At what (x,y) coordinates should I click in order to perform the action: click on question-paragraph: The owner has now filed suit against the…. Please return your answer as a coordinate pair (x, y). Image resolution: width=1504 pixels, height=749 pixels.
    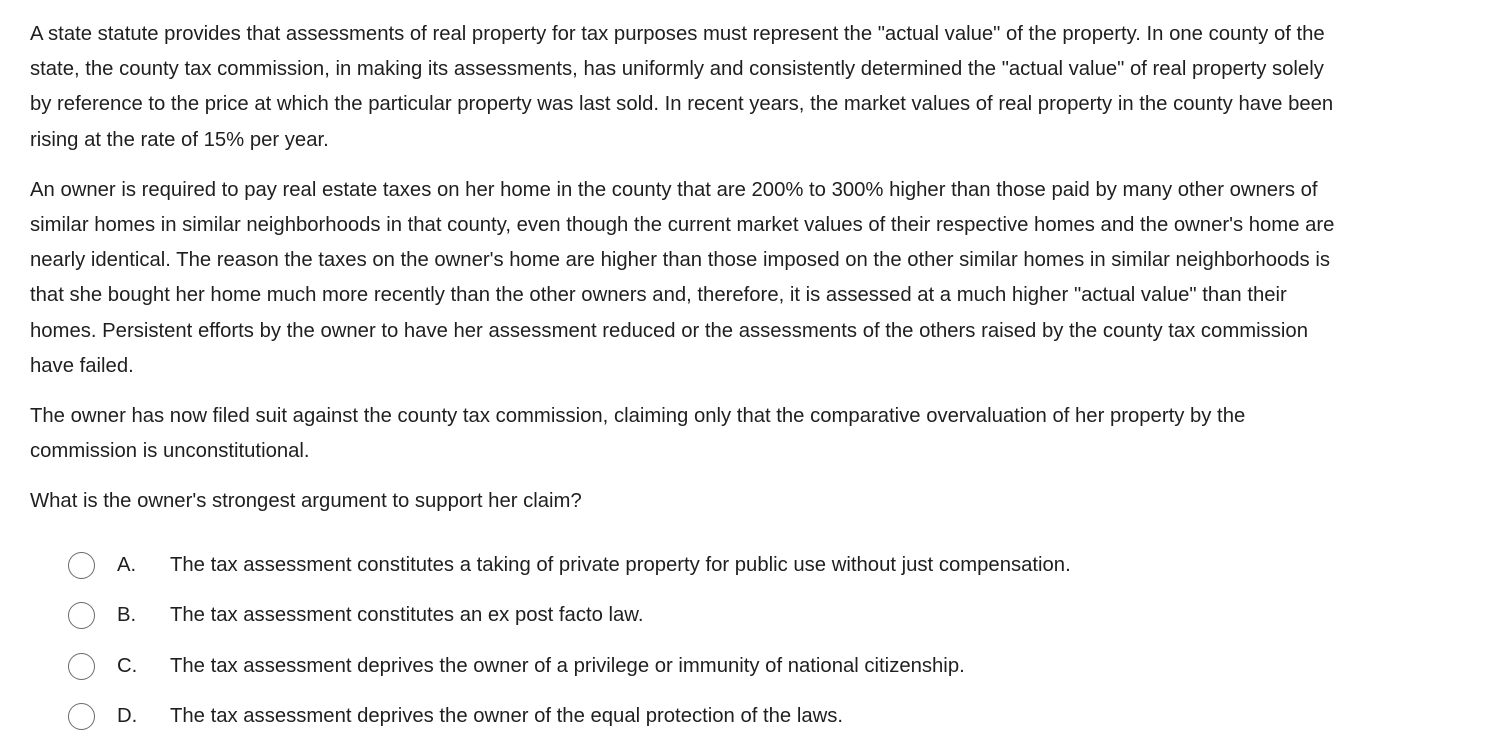
    Looking at the image, I should click on (638, 434).